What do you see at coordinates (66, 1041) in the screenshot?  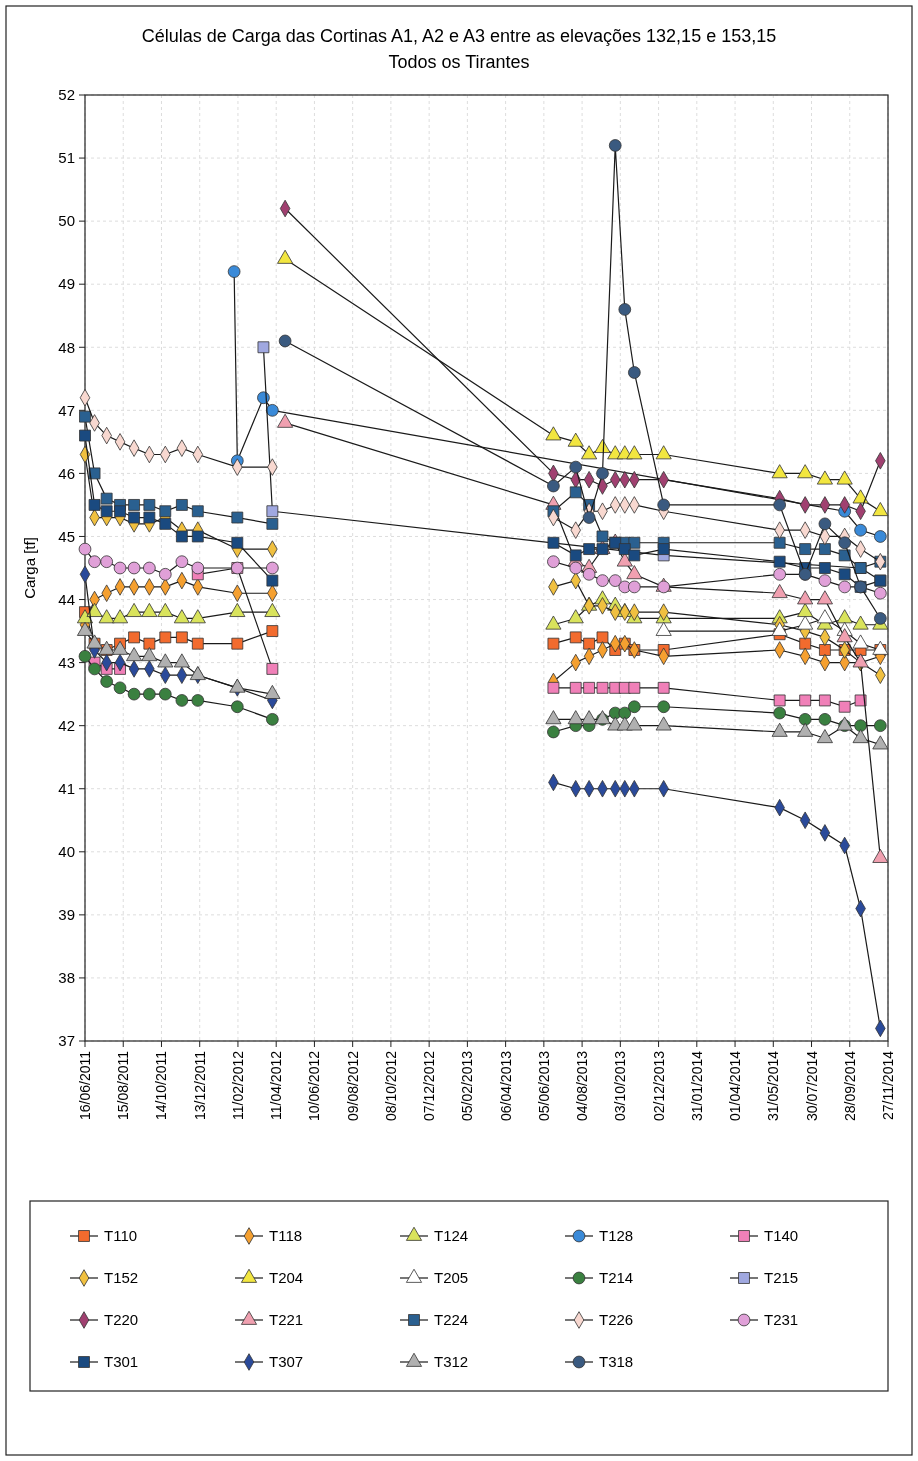 I see `y-tick-label: 37` at bounding box center [66, 1041].